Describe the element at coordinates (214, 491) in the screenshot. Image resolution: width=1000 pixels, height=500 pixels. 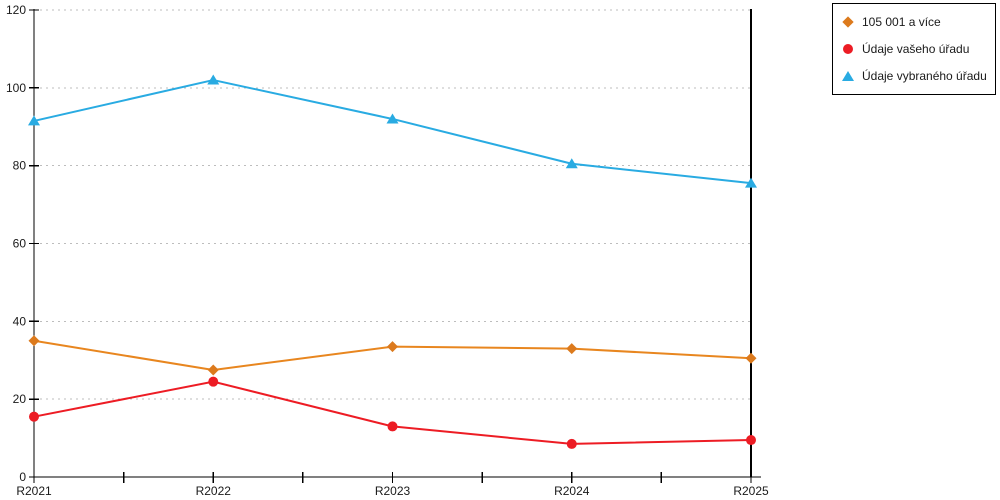
I see `x-tick-label: R2022` at that location.